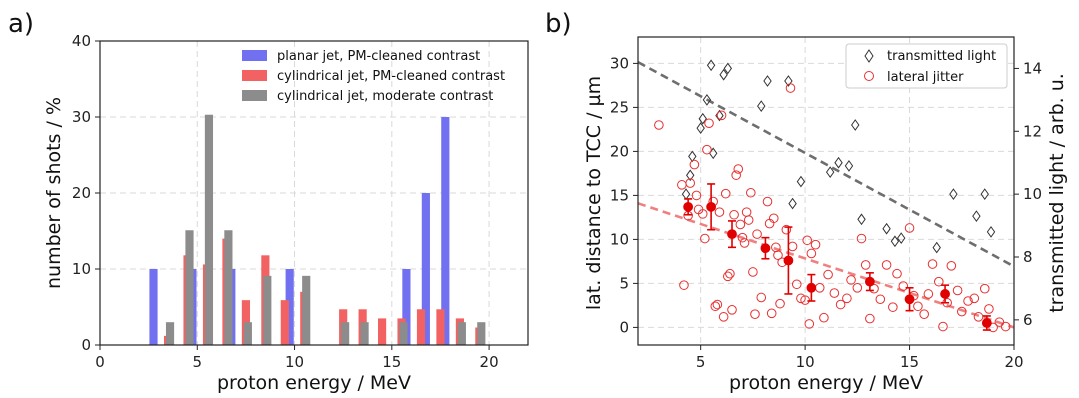 This screenshot has height=398, width=1079. I want to click on tick-label-a-y: 10, so click(81, 269).